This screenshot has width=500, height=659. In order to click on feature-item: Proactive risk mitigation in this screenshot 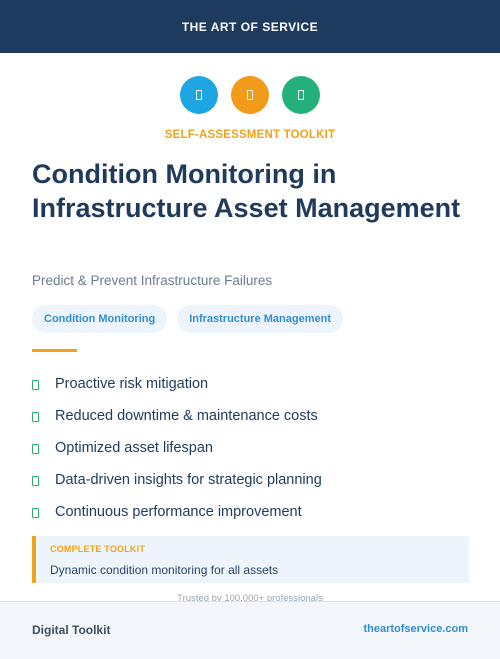, I will do `click(177, 384)`.